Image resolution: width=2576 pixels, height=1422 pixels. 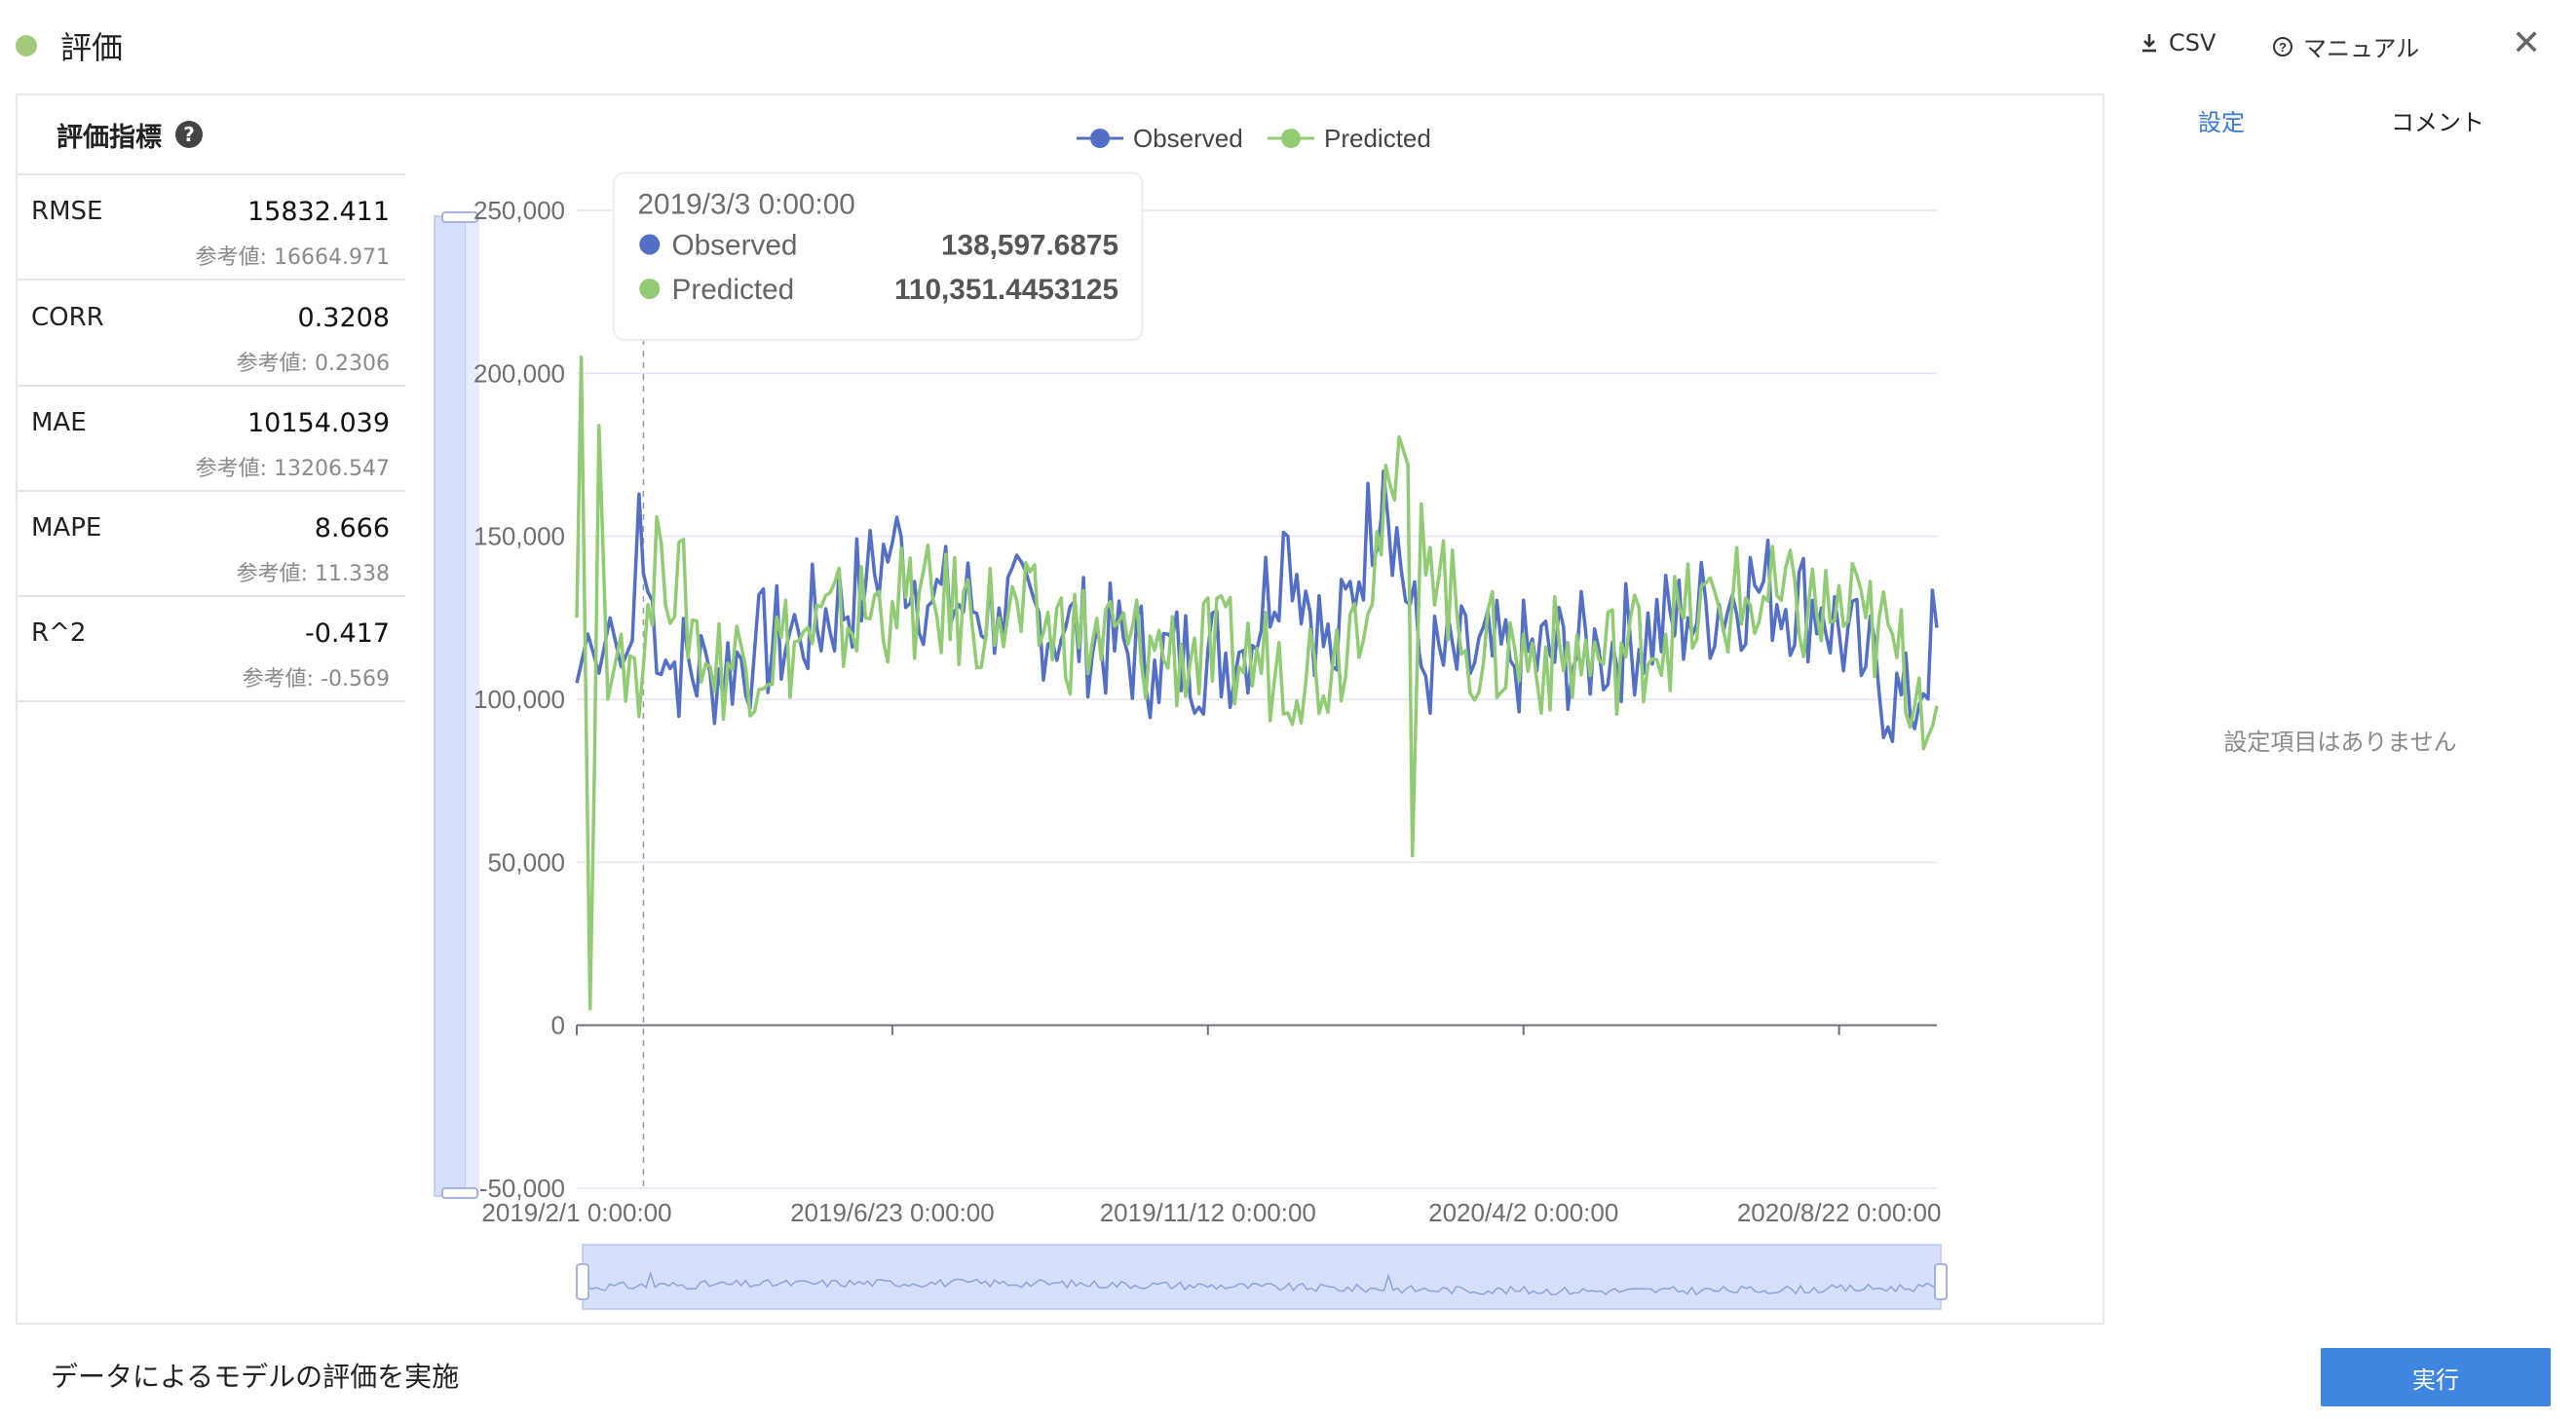 I want to click on metrics-header: 評価指標 ?, so click(x=211, y=135).